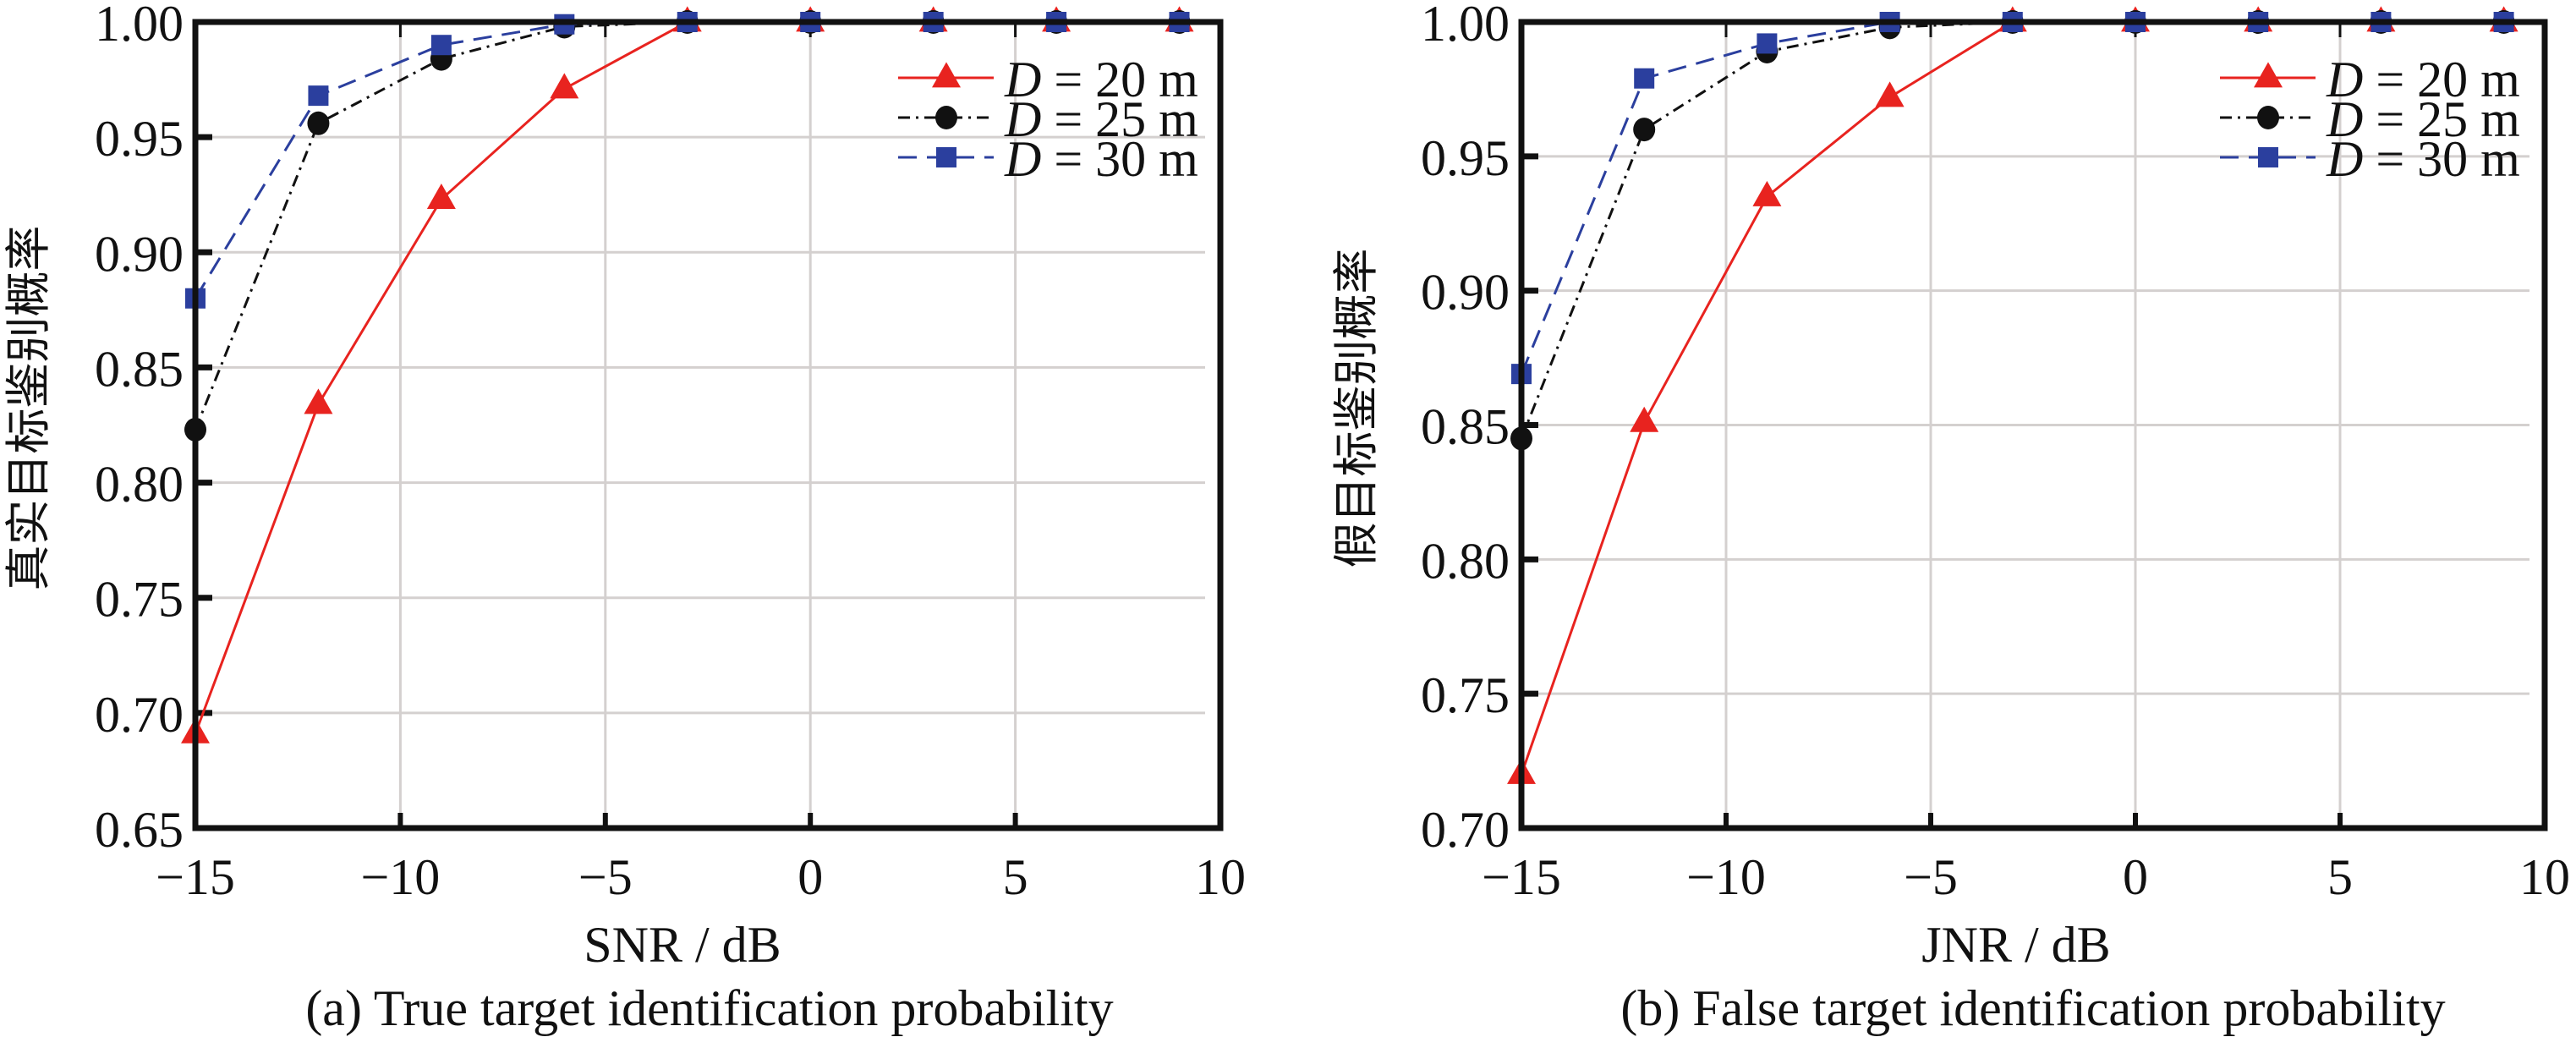  What do you see at coordinates (139, 830) in the screenshot?
I see `y-tick-label: 0.65` at bounding box center [139, 830].